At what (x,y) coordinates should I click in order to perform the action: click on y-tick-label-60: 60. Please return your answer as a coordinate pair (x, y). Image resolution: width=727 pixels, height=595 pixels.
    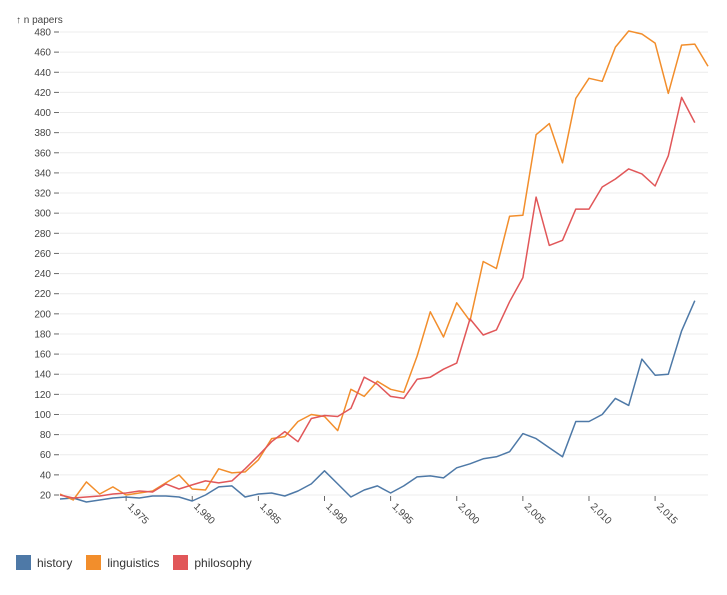
    Looking at the image, I should click on (46, 455).